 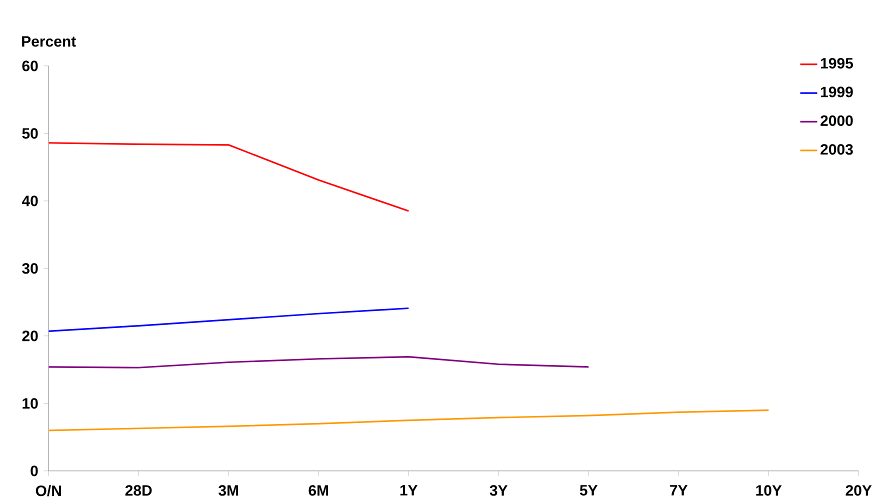 What do you see at coordinates (769, 490) in the screenshot?
I see `x-tick-label: 10Y` at bounding box center [769, 490].